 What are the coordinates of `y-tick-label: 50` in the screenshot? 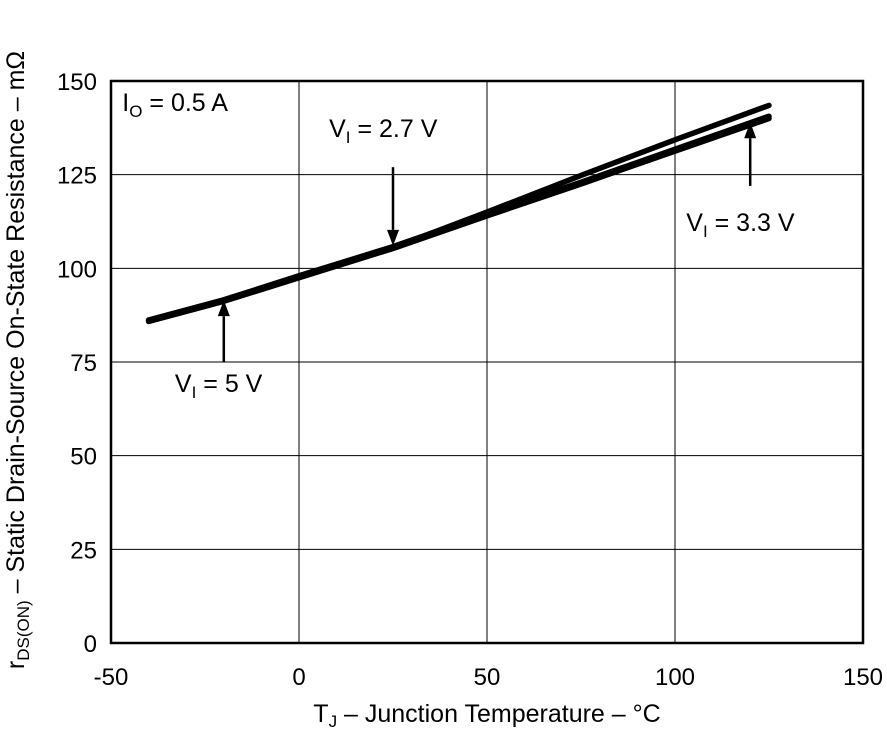 It's located at (83, 457).